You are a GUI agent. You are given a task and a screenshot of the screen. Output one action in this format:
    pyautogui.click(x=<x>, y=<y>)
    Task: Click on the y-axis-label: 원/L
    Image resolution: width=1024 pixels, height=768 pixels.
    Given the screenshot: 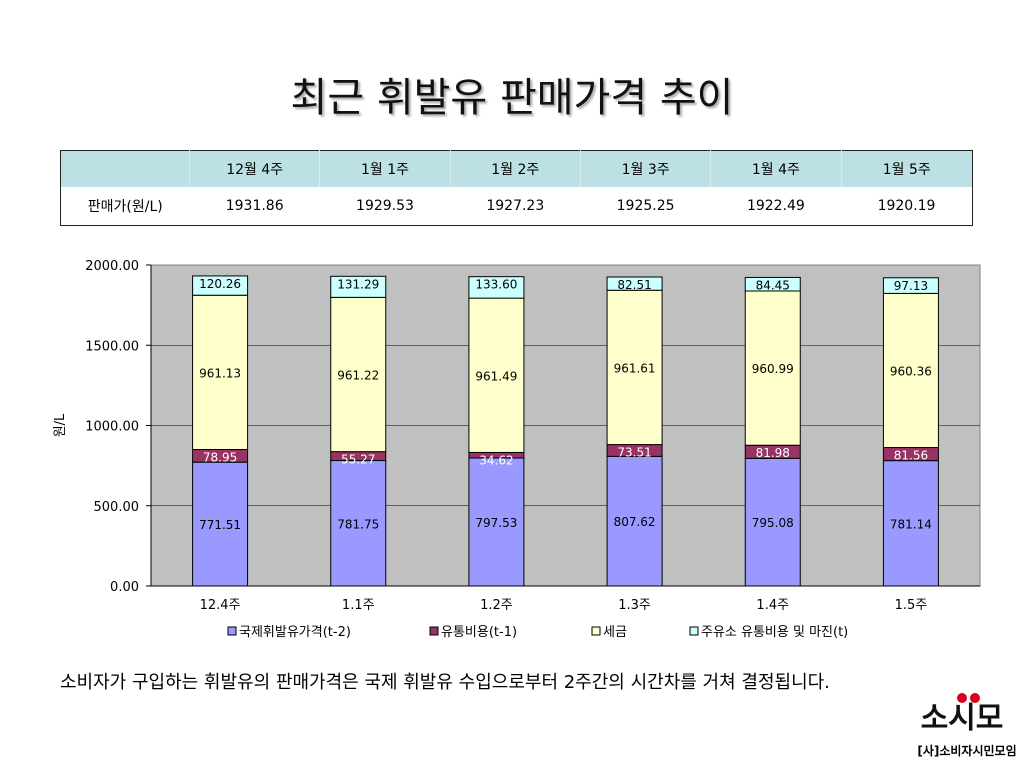 What is the action you would take?
    pyautogui.click(x=60, y=425)
    